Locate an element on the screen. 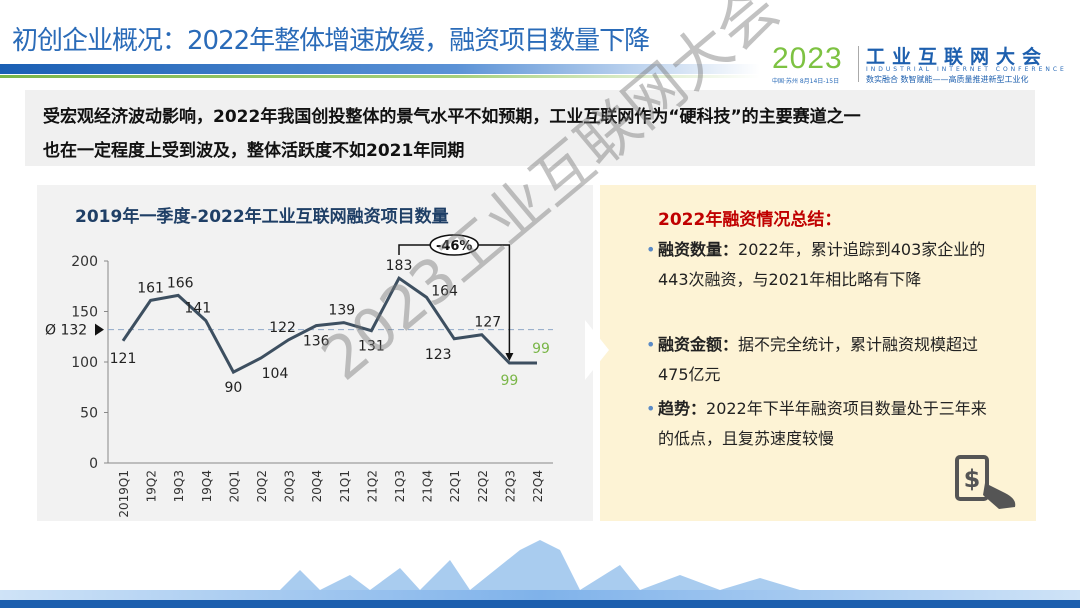 Image resolution: width=1080 pixels, height=608 pixels. average-marker is located at coordinates (99, 329).